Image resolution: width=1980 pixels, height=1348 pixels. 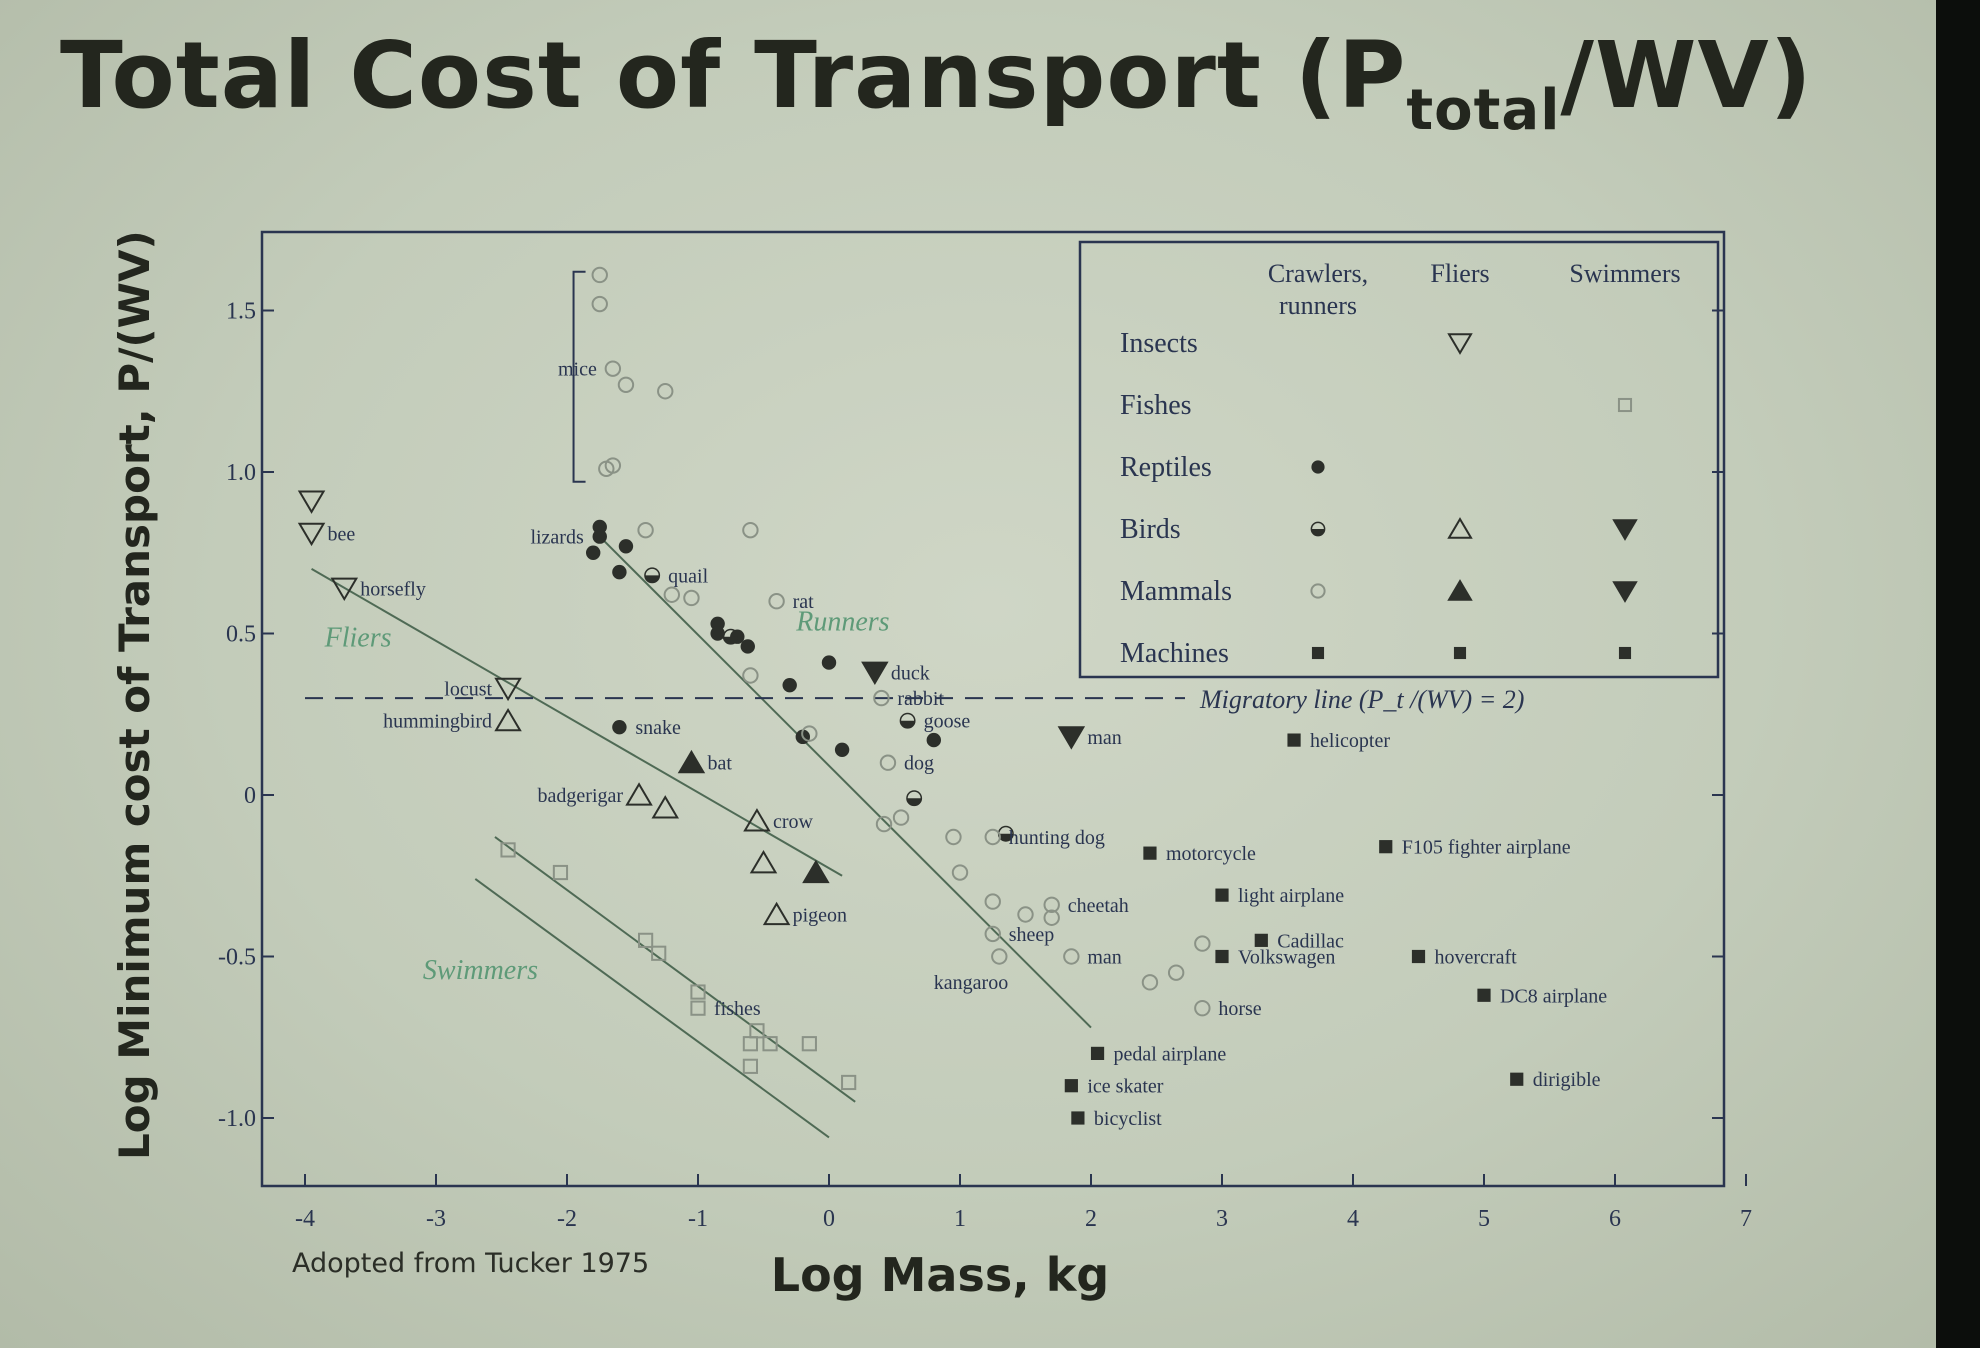 I want to click on point-label: F105 fighter airplane, so click(x=1486, y=848).